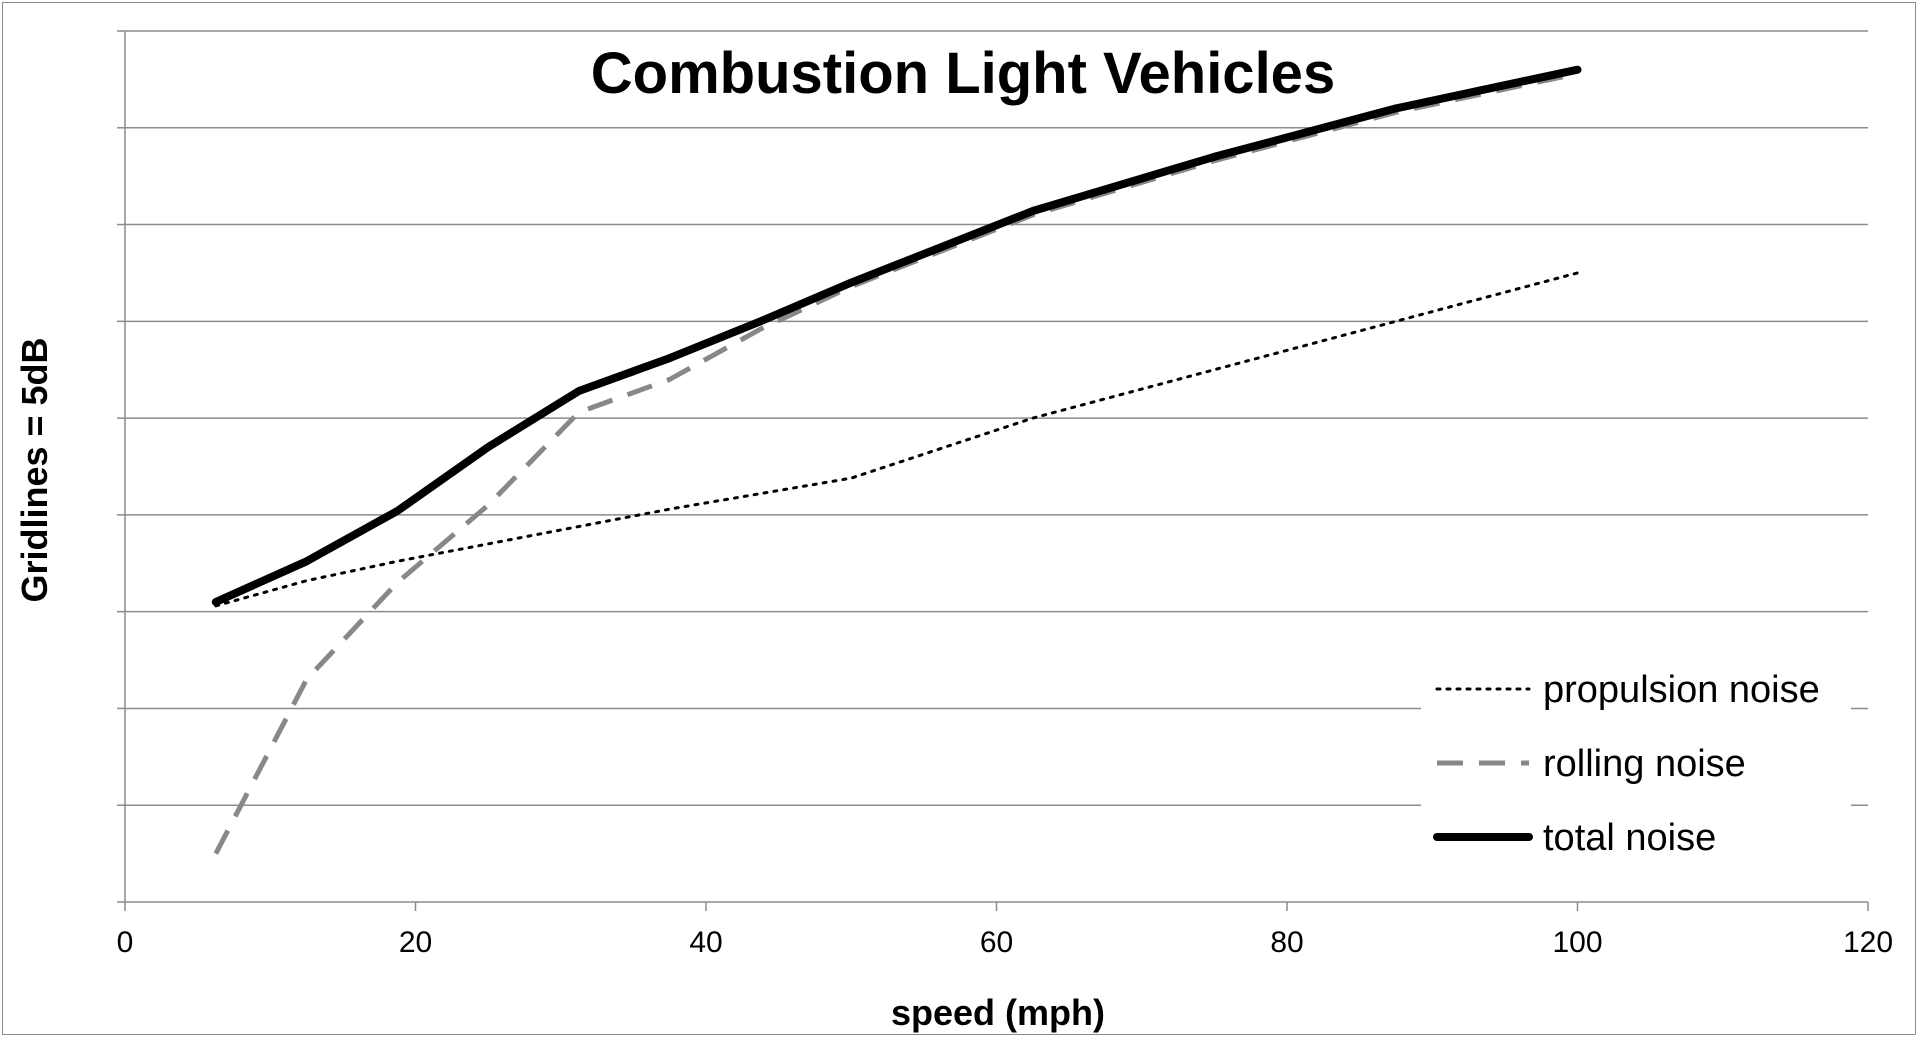 The width and height of the screenshot is (1920, 1041). Describe the element at coordinates (998, 1012) in the screenshot. I see `x-axis-label: speed (mph)` at that location.